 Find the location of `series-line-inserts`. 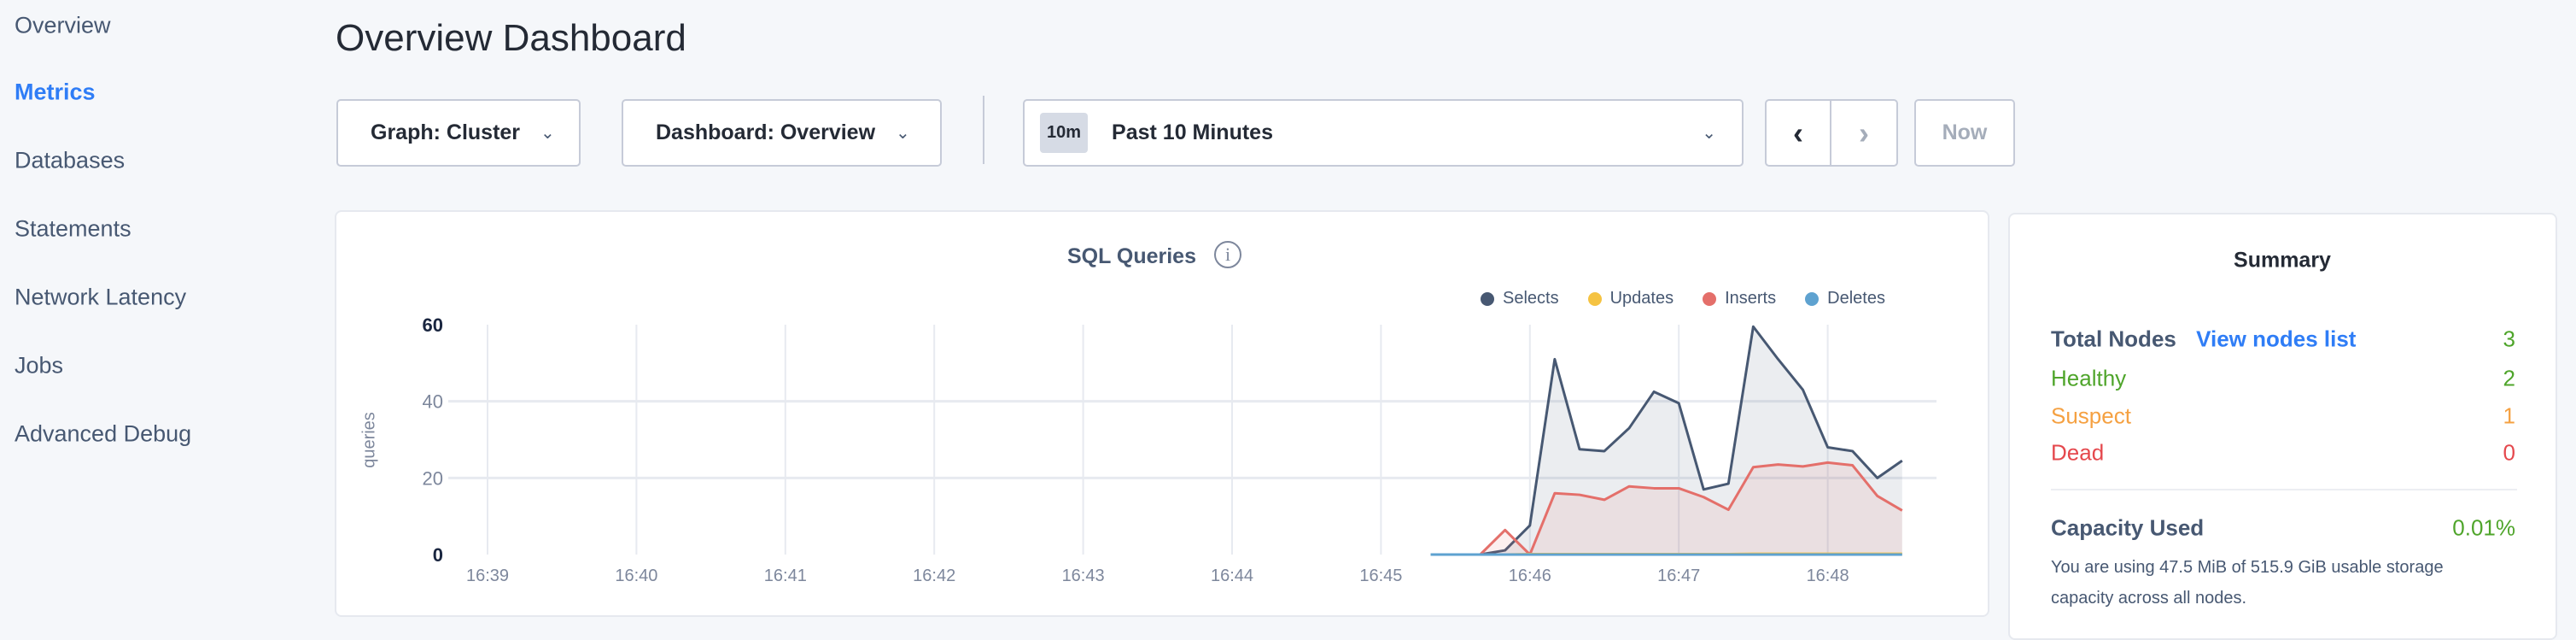

series-line-inserts is located at coordinates (1666, 509).